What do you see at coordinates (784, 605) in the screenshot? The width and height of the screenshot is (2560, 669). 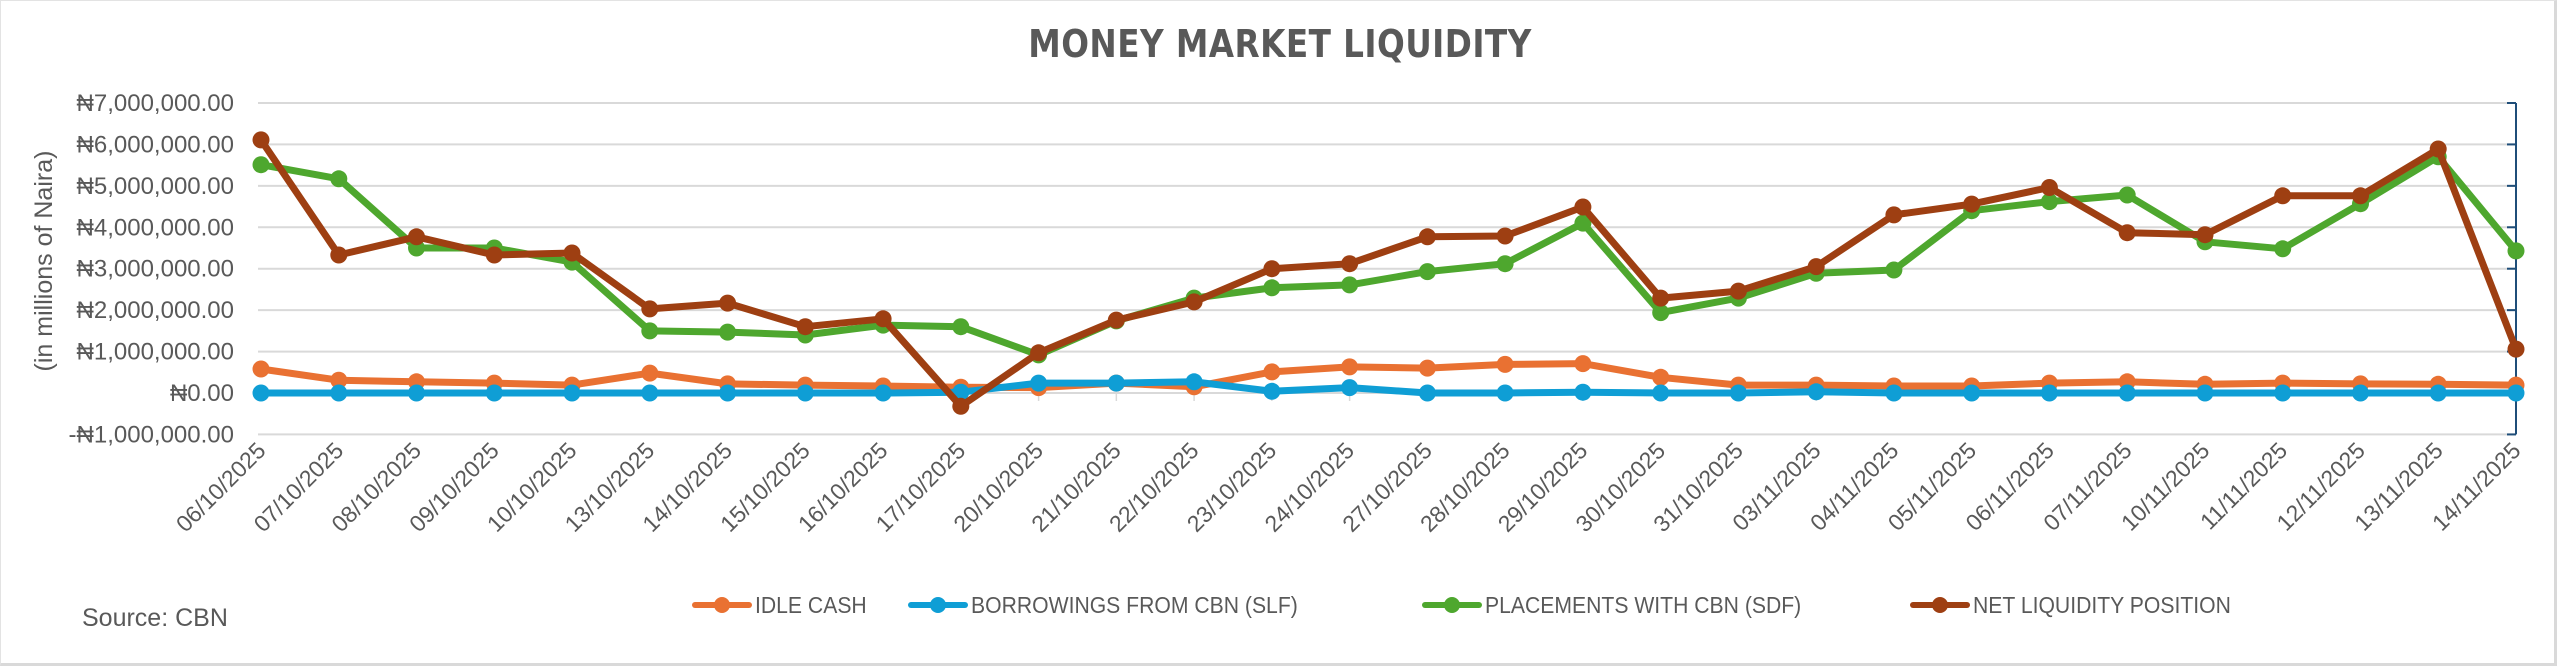 I see `legend-item-idle-cash: IDLE CASH` at bounding box center [784, 605].